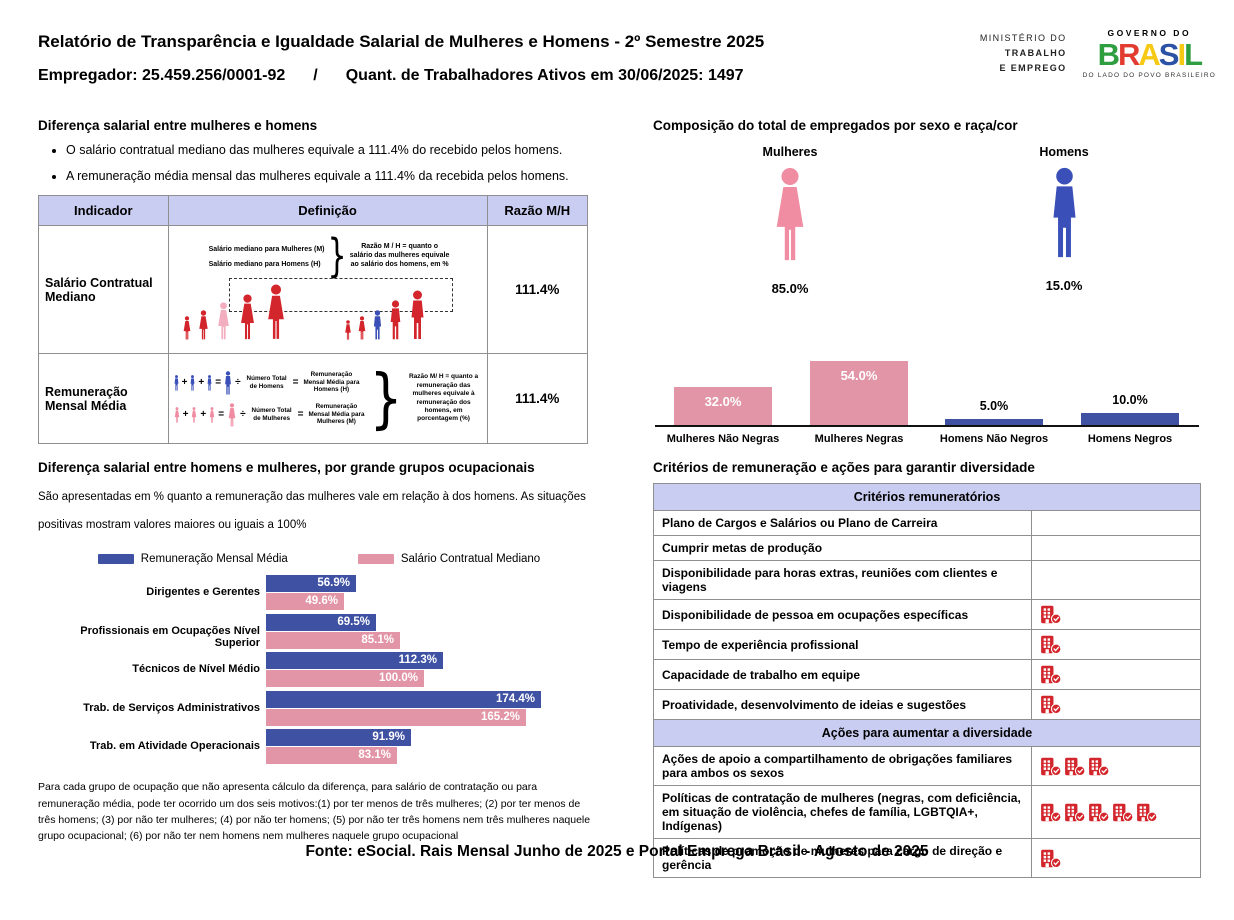 The height and width of the screenshot is (920, 1234). I want to click on divide-operator: ÷, so click(238, 382).